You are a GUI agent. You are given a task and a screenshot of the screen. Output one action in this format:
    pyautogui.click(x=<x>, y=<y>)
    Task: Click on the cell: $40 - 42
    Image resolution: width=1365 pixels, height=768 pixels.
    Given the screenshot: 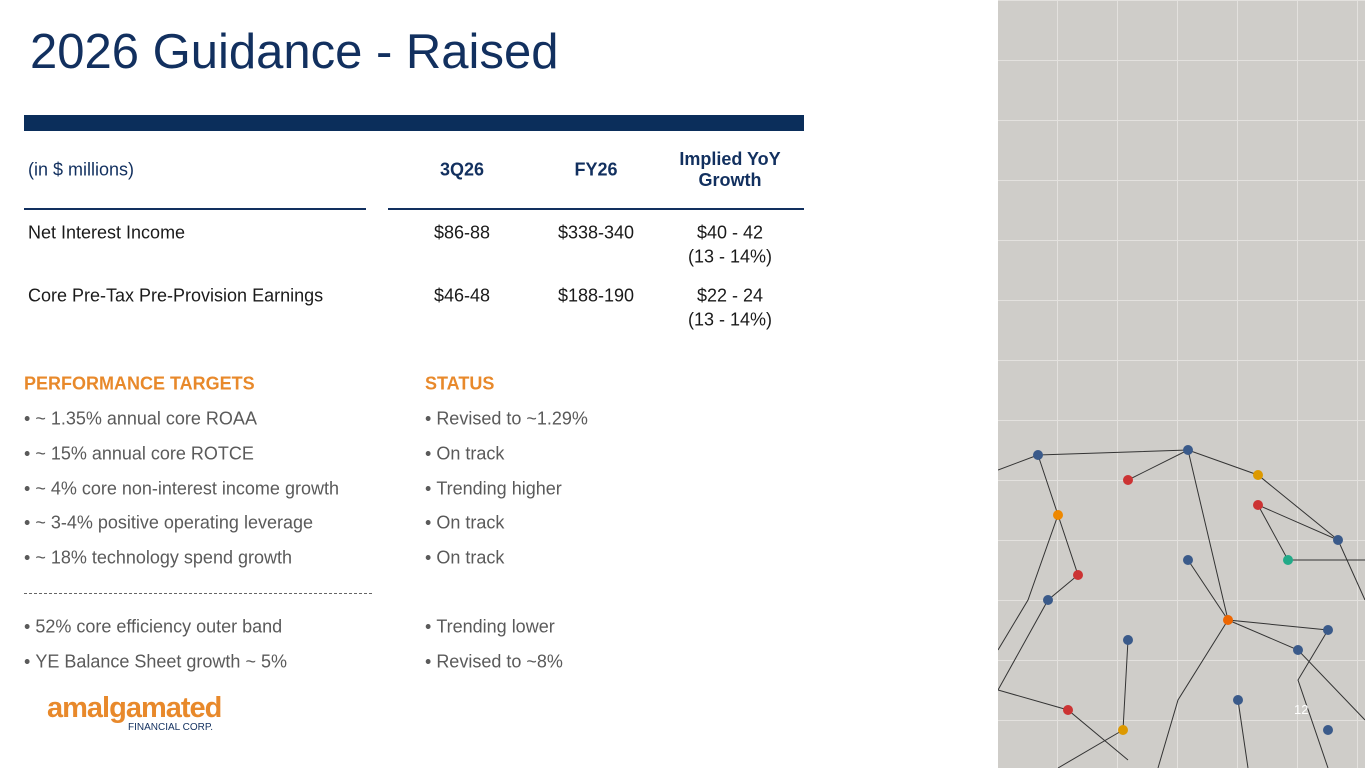 What is the action you would take?
    pyautogui.click(x=730, y=232)
    